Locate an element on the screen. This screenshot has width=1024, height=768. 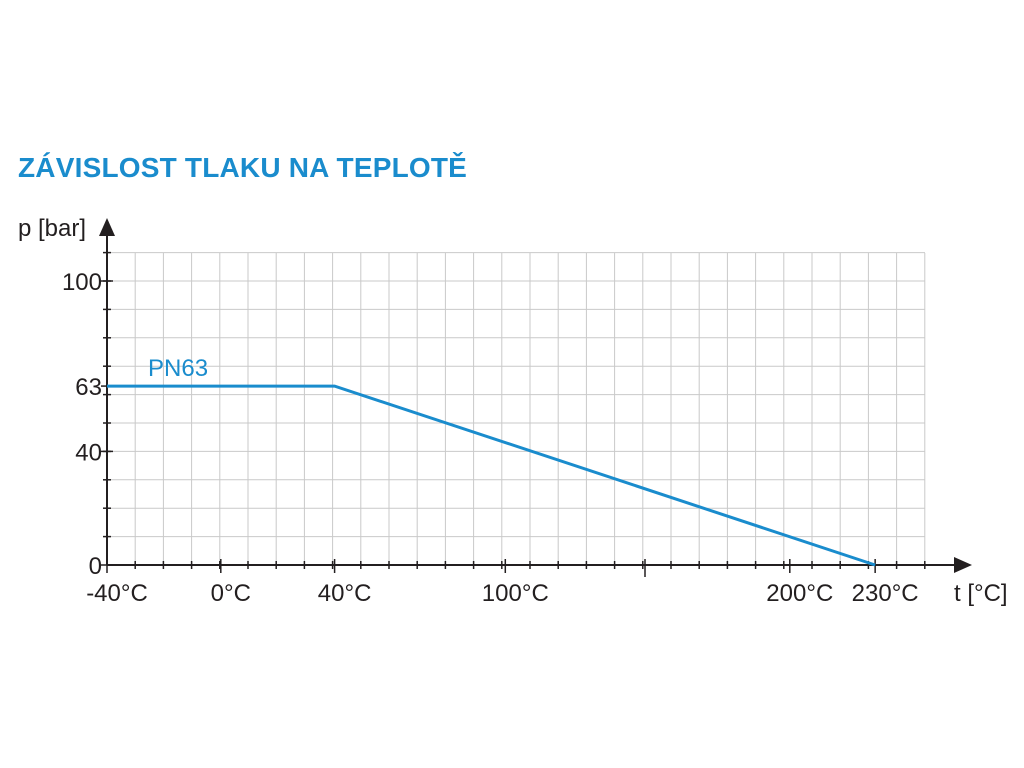
y-tick-label: 0 is located at coordinates (95, 566).